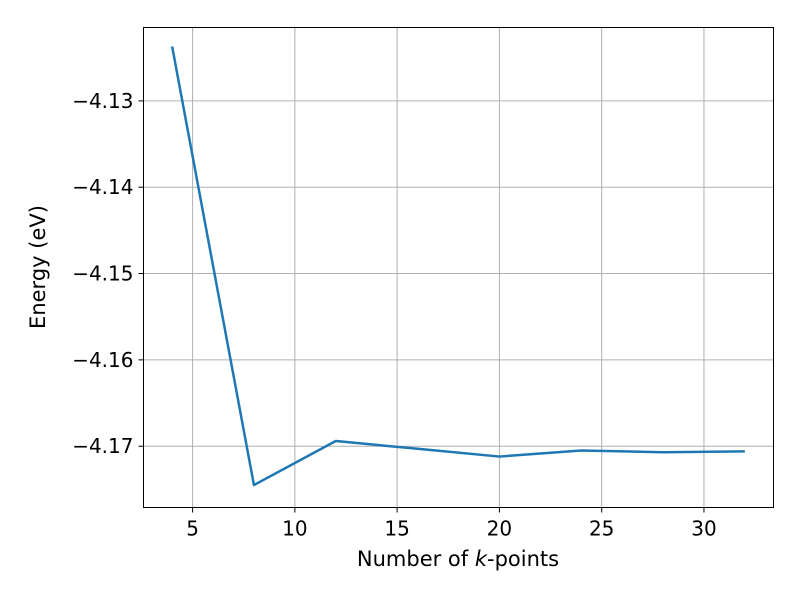 This screenshot has height=600, width=800. I want to click on x-tick-label: 20, so click(499, 529).